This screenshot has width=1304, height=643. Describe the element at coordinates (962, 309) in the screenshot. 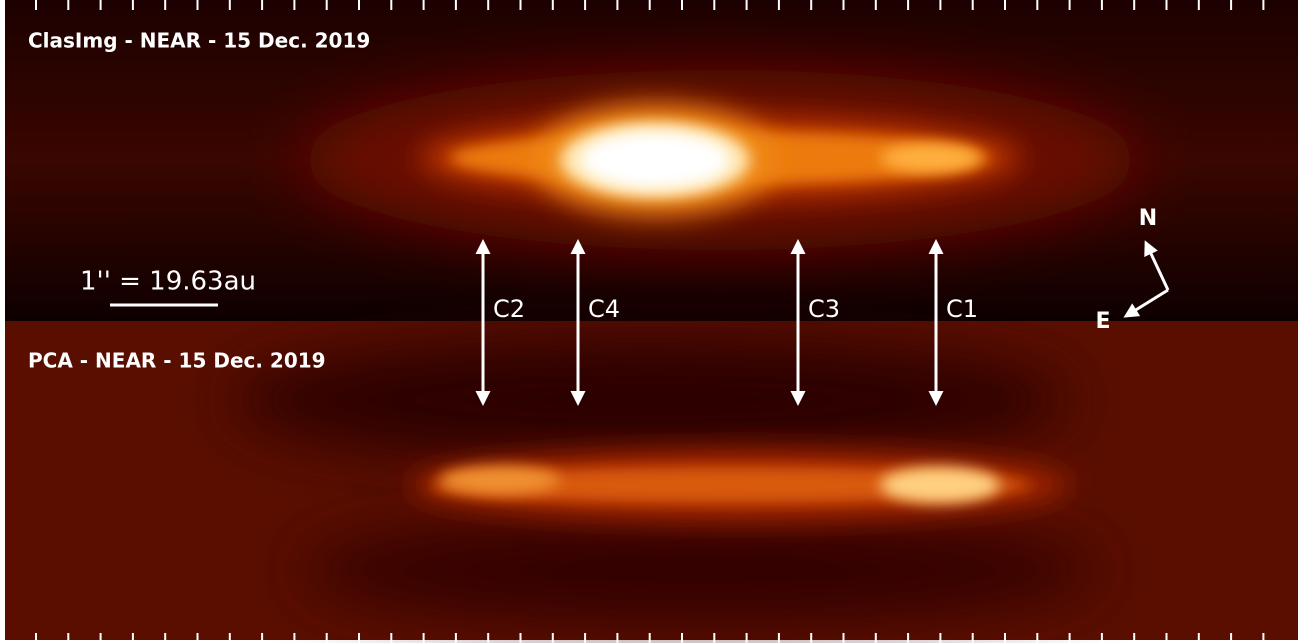

I see `feature-label: C1` at that location.